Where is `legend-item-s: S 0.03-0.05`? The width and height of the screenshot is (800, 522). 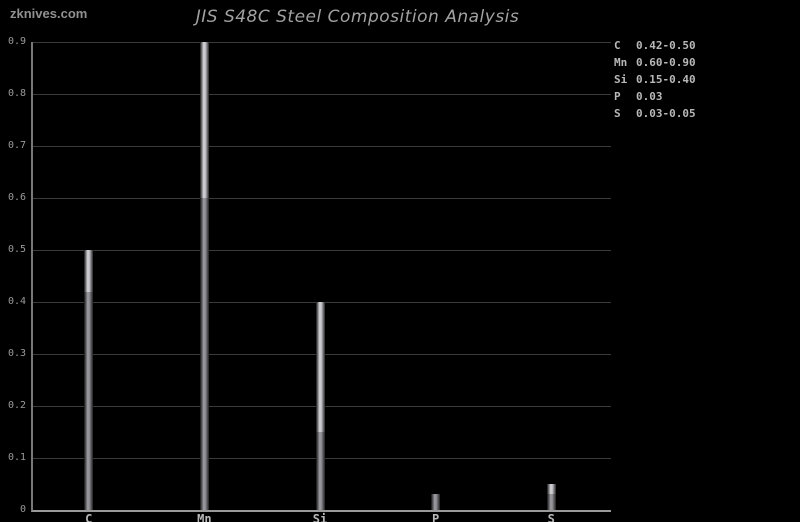 legend-item-s: S 0.03-0.05 is located at coordinates (655, 113).